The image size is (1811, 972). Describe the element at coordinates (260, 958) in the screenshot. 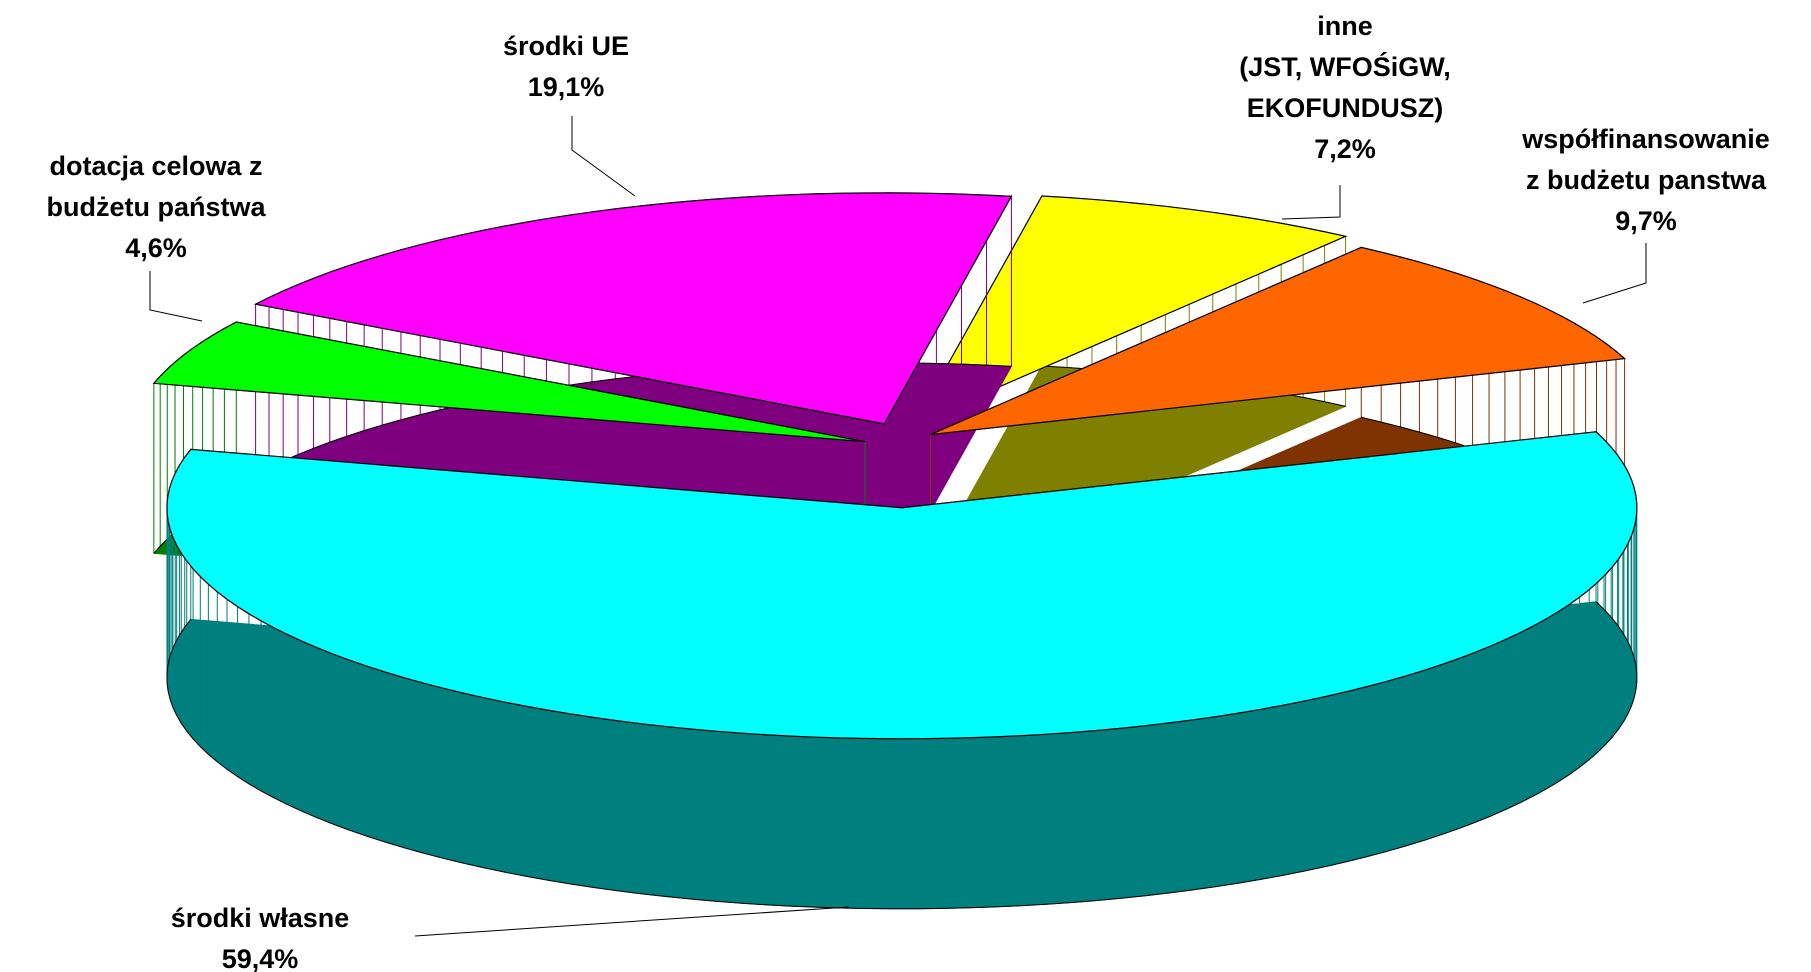

I see `value-label: 59,4%` at that location.